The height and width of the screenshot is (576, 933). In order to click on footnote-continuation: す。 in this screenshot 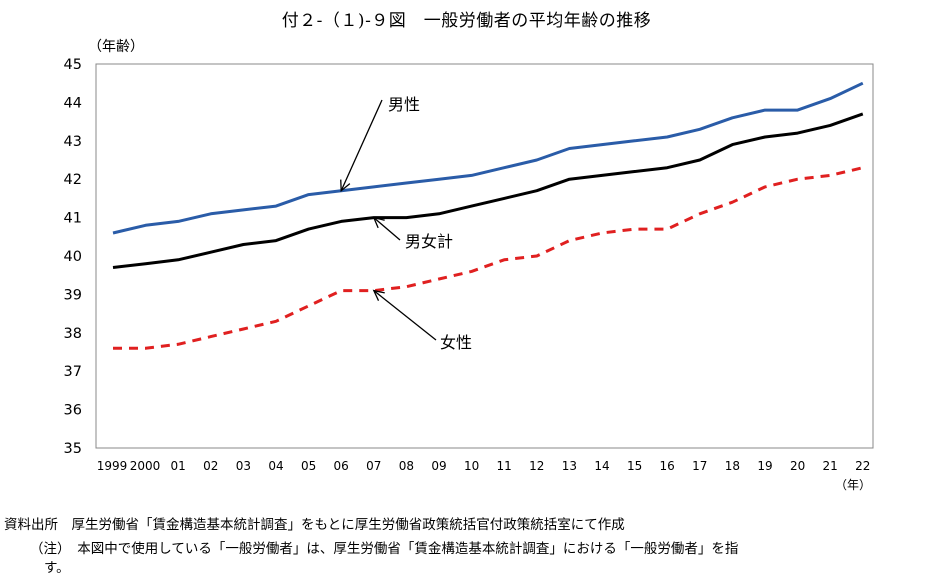, I will do `click(57, 568)`.